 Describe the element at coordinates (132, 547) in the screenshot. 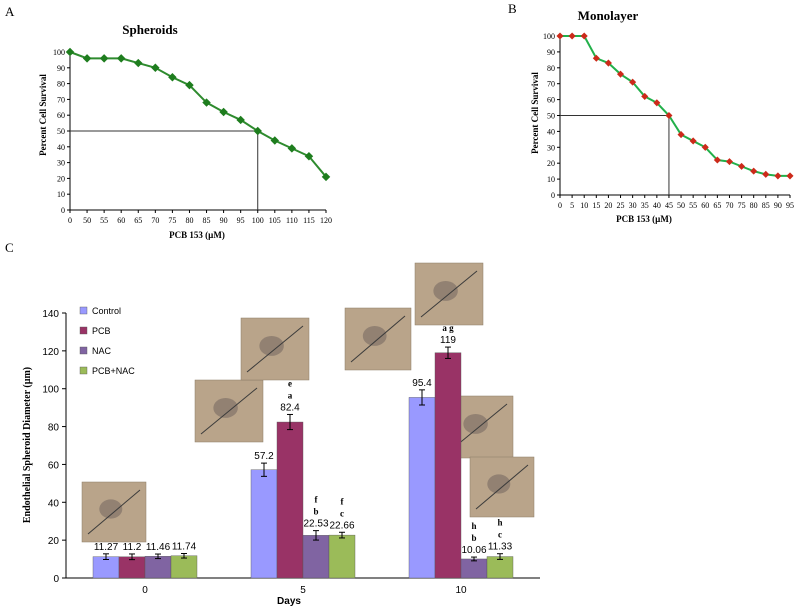

I see `chart-c-data-label: 11.2` at that location.